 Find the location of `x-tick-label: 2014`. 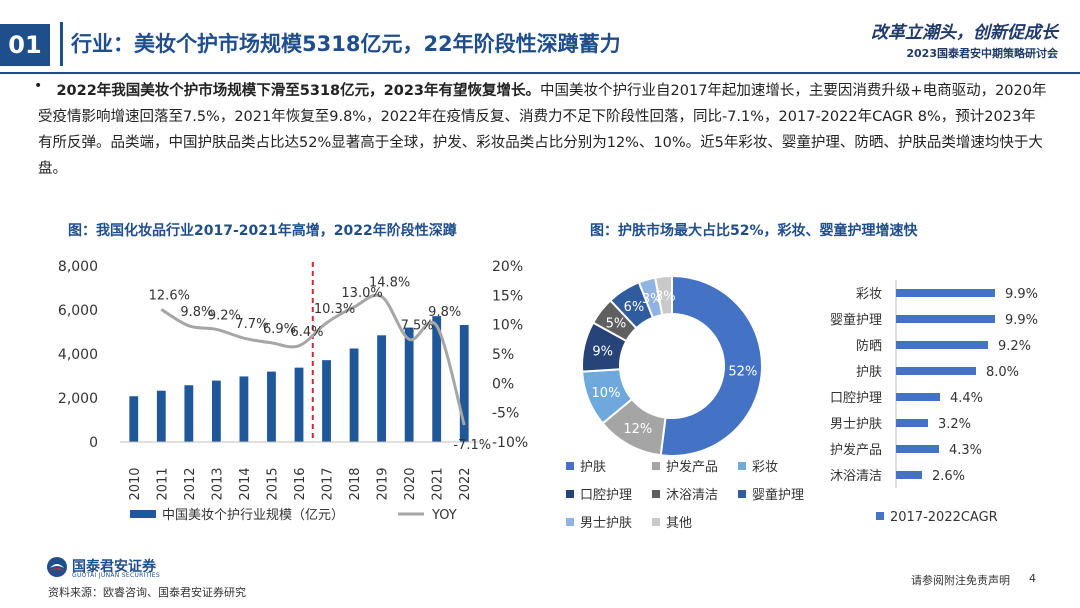

x-tick-label: 2014 is located at coordinates (245, 483).